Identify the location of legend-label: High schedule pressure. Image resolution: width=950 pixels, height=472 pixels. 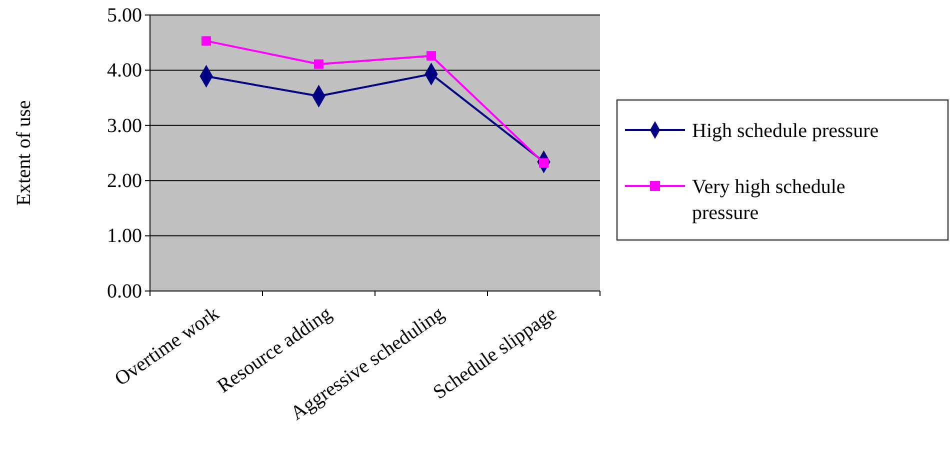
(785, 131).